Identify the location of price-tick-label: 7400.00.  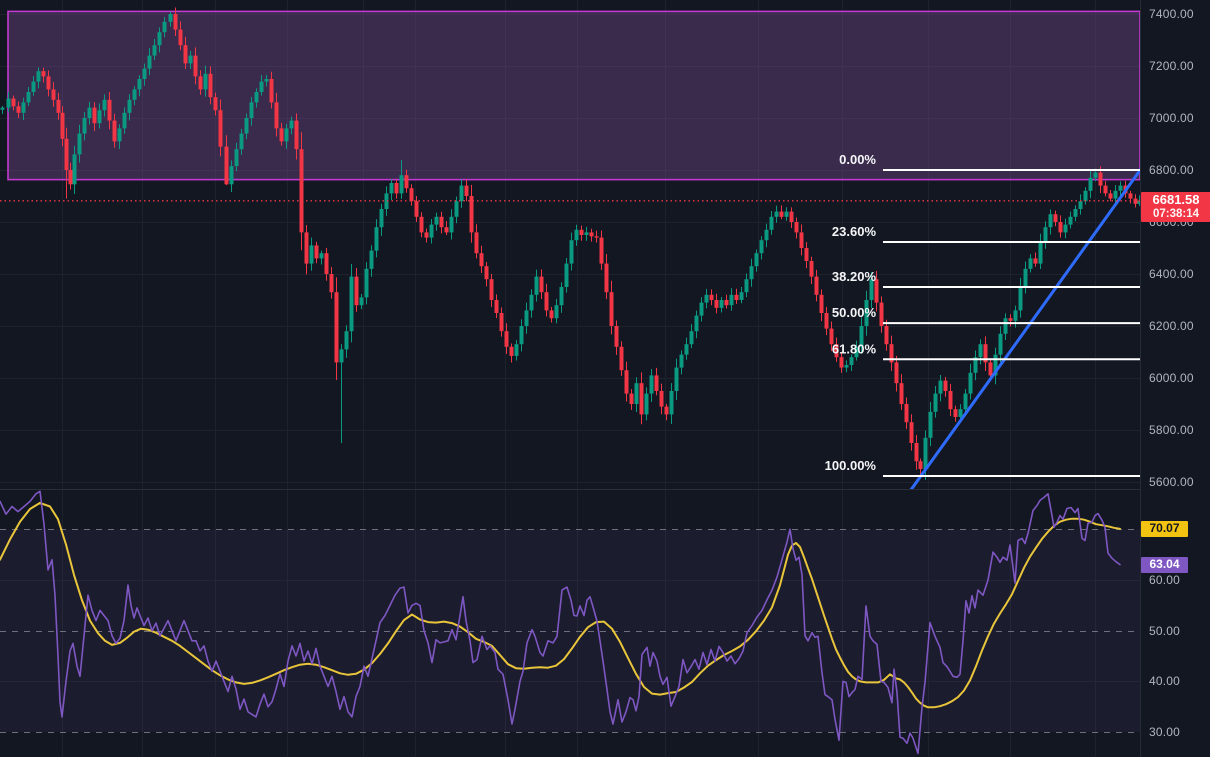
(1171, 14).